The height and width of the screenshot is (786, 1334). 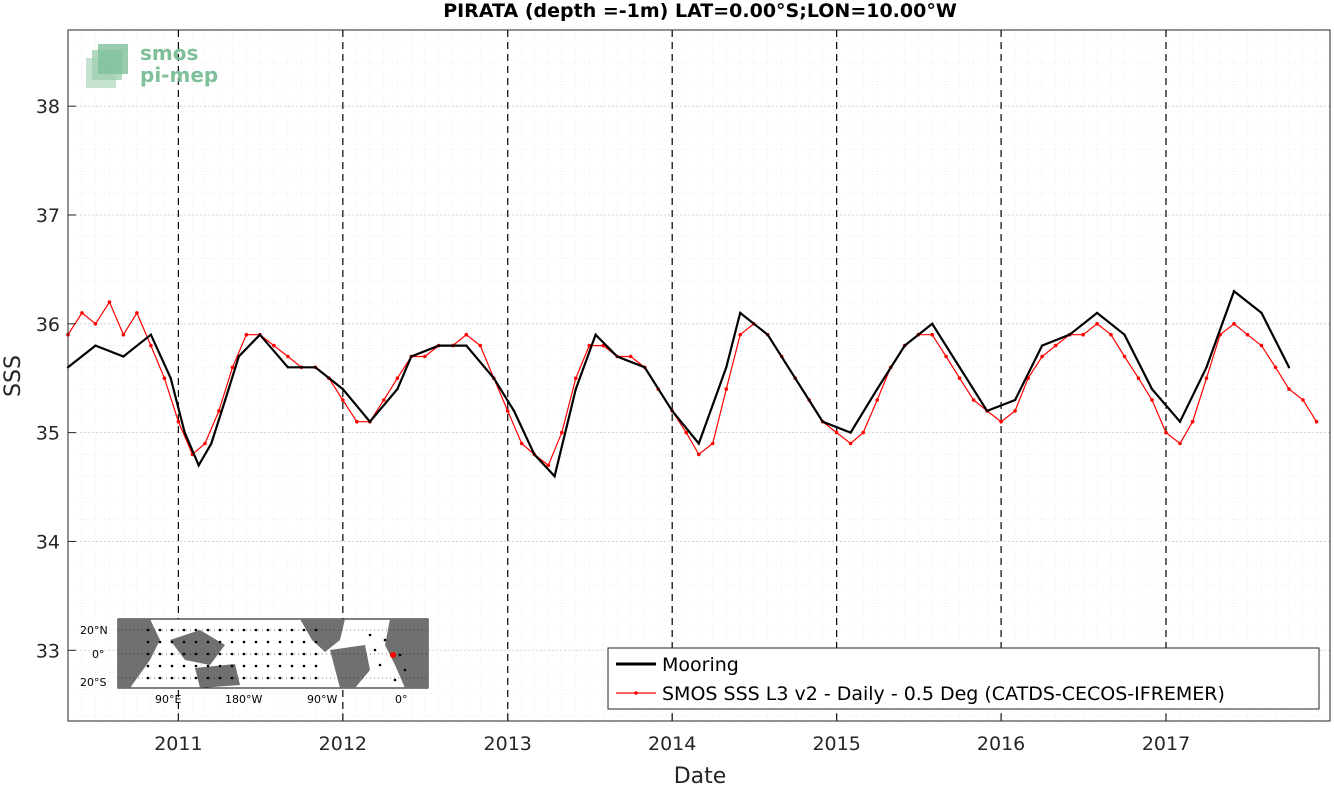 I want to click on y-tick-label: 35, so click(x=48, y=434).